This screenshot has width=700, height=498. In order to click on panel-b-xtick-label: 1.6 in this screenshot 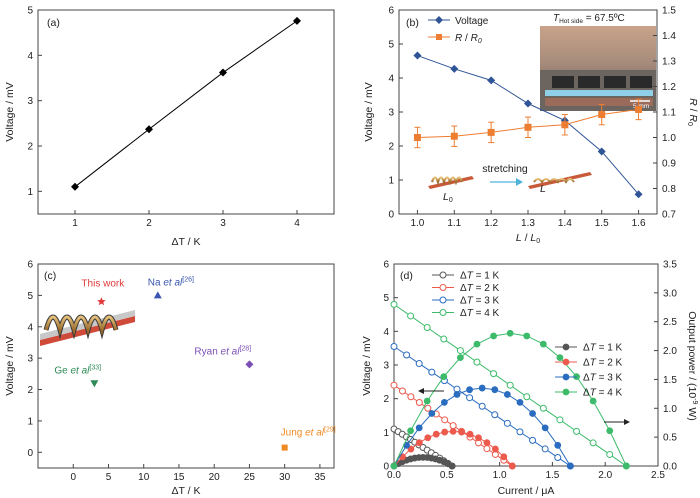, I will do `click(639, 223)`.